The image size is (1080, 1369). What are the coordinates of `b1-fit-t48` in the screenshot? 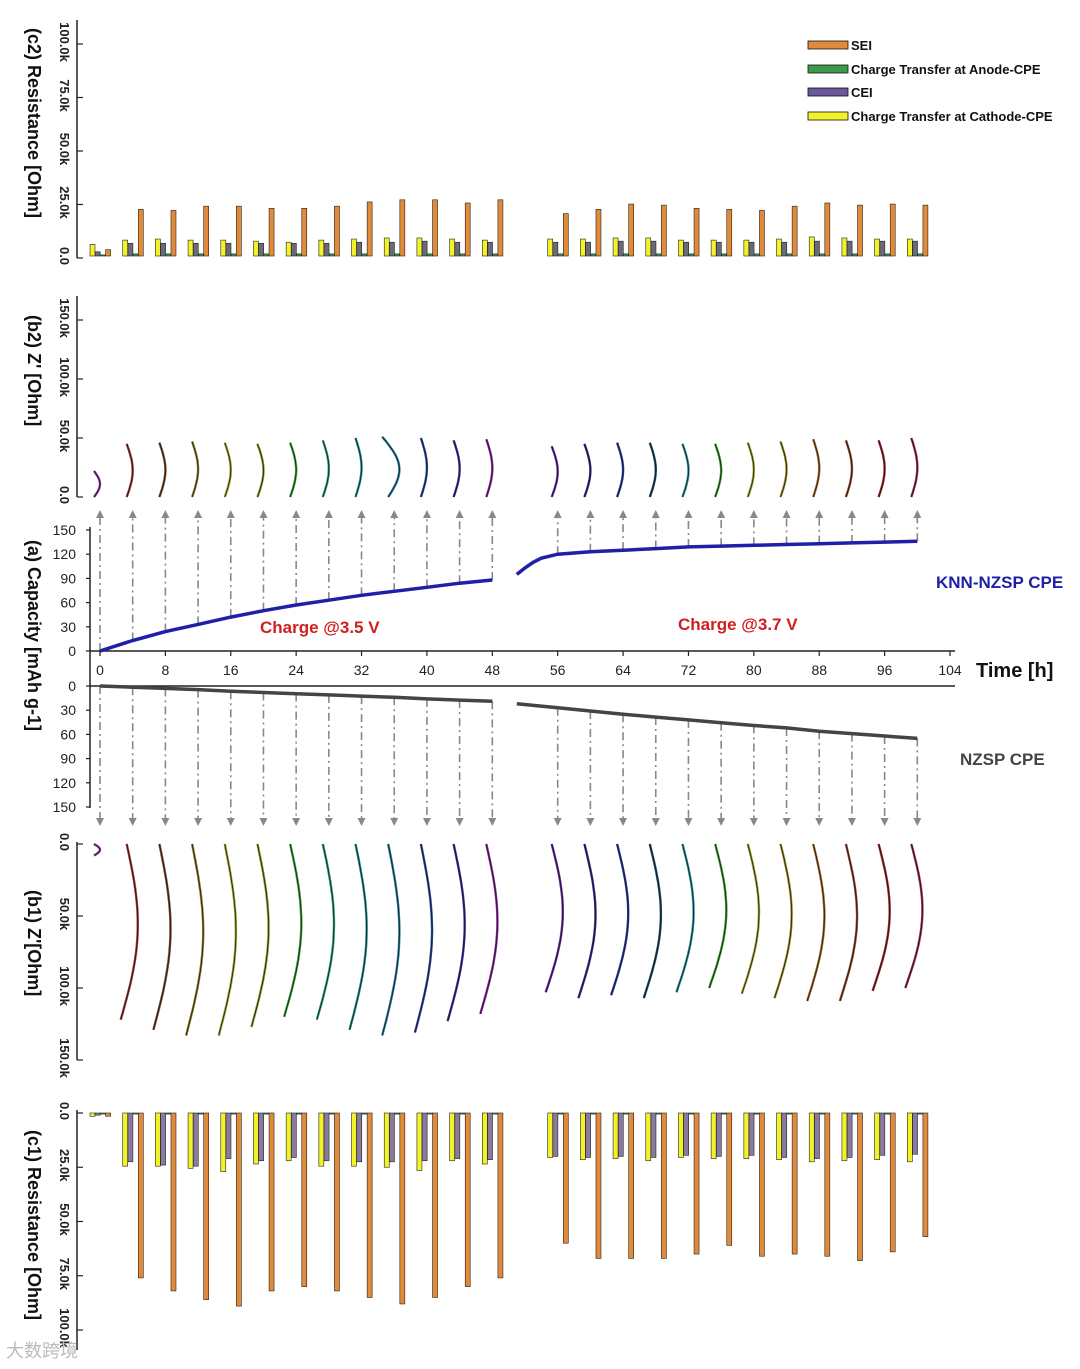 It's located at (488, 928).